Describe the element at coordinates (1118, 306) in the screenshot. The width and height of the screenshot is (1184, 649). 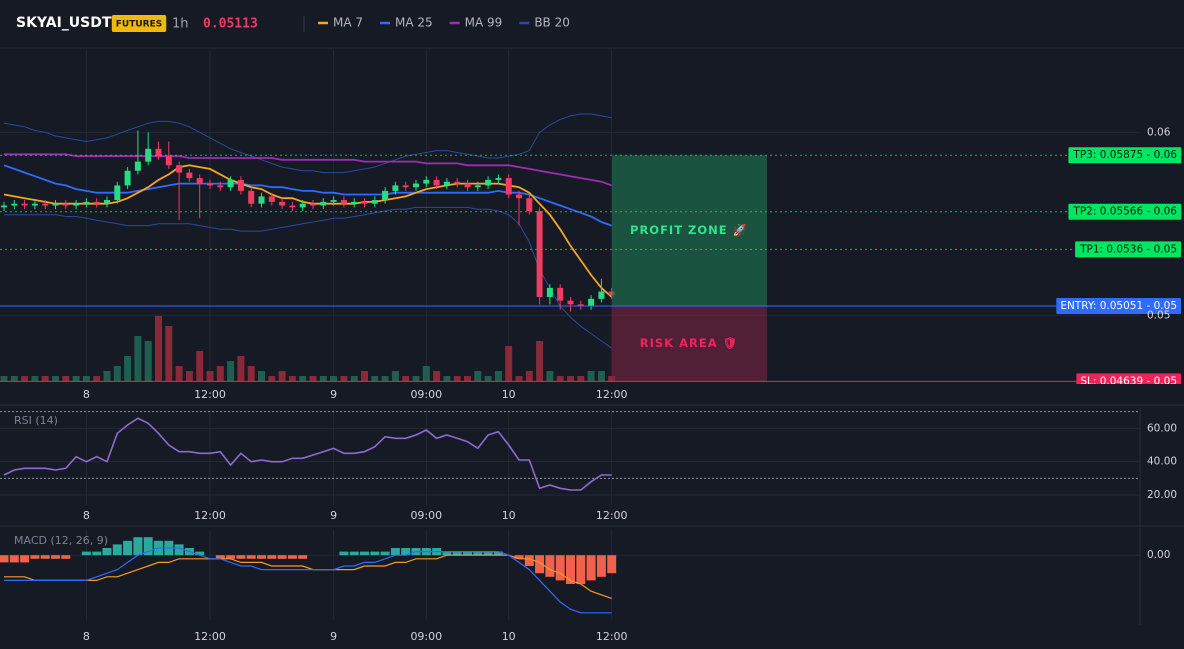
I see `level-label: ENTRY: 0.05051 - 0.05` at that location.